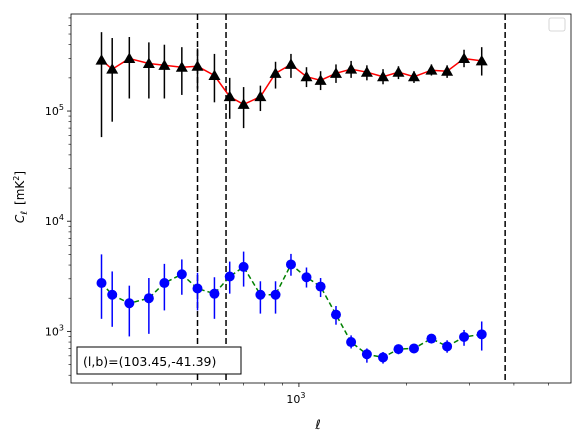 Image resolution: width=580 pixels, height=445 pixels. I want to click on y-label-unit-prefix: [mK, so click(20, 192).